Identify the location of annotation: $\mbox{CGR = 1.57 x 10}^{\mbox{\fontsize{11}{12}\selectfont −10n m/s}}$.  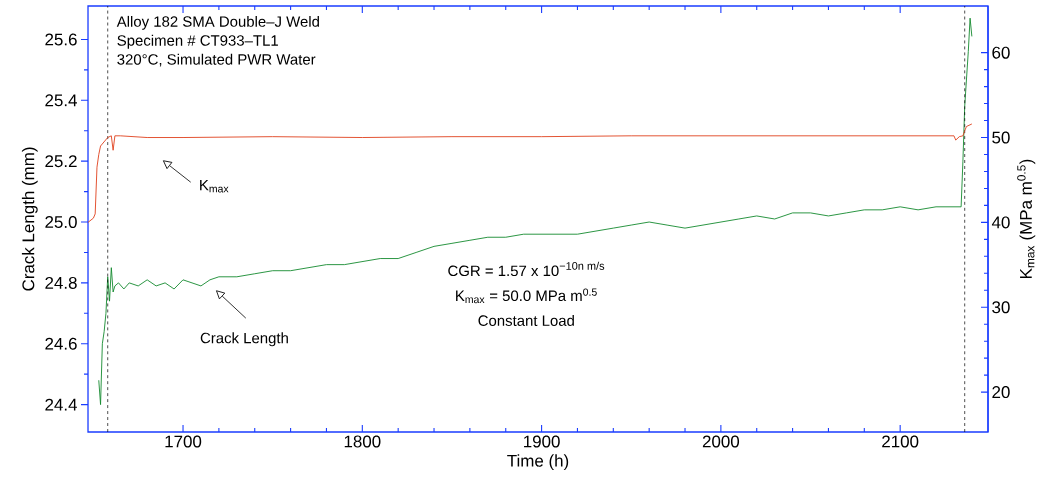
(526, 269).